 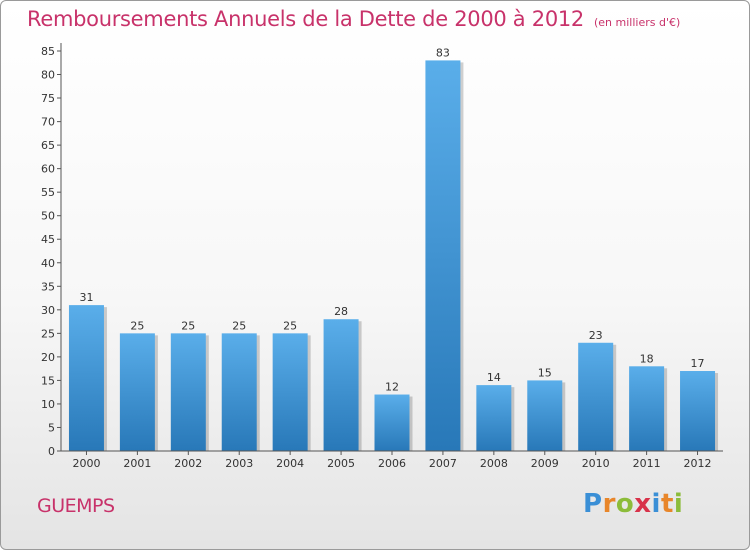 I want to click on y-tick-label: 20, so click(x=48, y=357).